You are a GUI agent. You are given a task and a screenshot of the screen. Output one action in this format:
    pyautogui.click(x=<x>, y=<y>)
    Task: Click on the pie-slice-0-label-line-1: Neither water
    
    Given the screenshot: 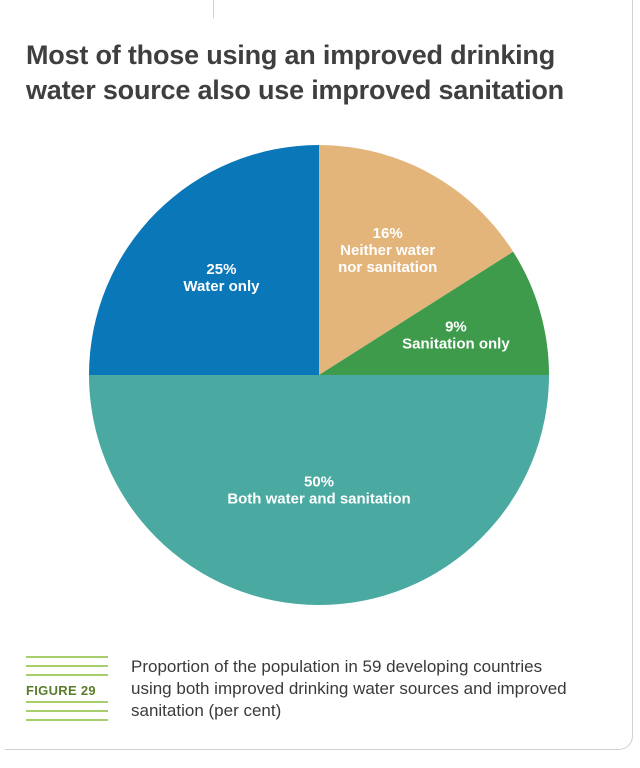 What is the action you would take?
    pyautogui.click(x=387, y=250)
    